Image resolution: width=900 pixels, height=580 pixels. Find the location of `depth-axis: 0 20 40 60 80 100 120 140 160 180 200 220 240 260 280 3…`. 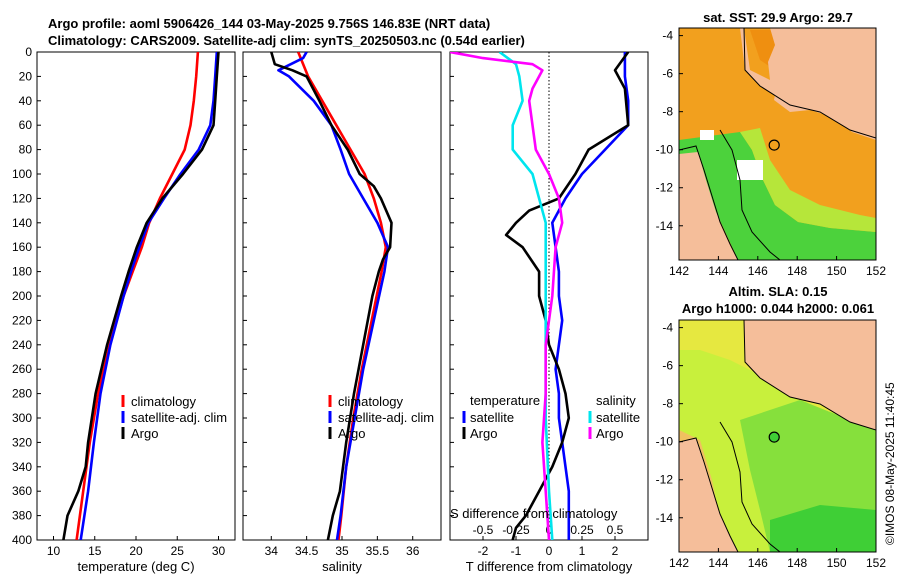

depth-axis: 0 20 40 60 80 100 120 140 160 180 200 220 240 260 280 3… is located at coordinates (26, 296).